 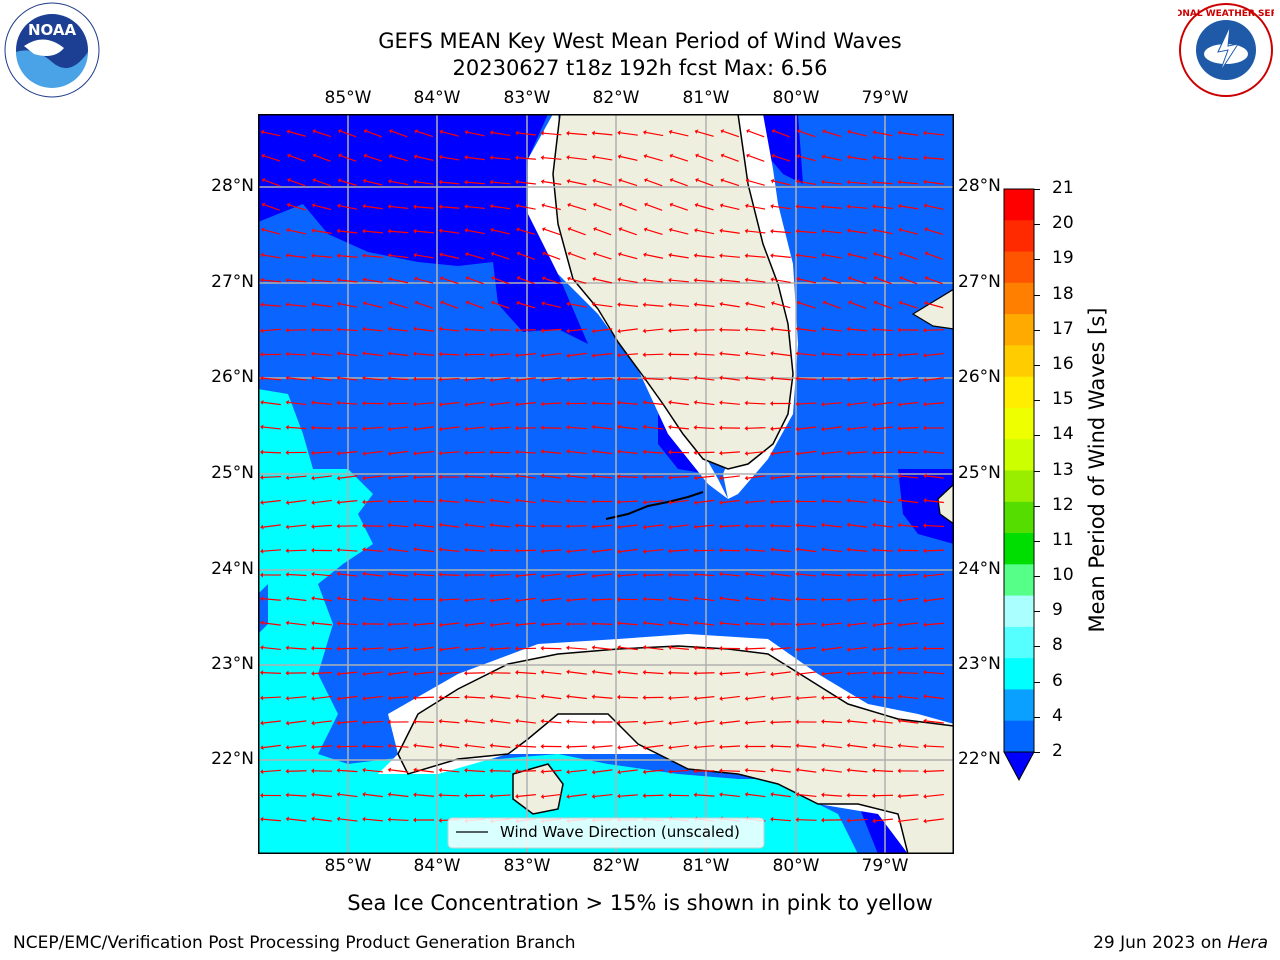 I want to click on contour-under-2-bahamas, so click(x=926, y=506).